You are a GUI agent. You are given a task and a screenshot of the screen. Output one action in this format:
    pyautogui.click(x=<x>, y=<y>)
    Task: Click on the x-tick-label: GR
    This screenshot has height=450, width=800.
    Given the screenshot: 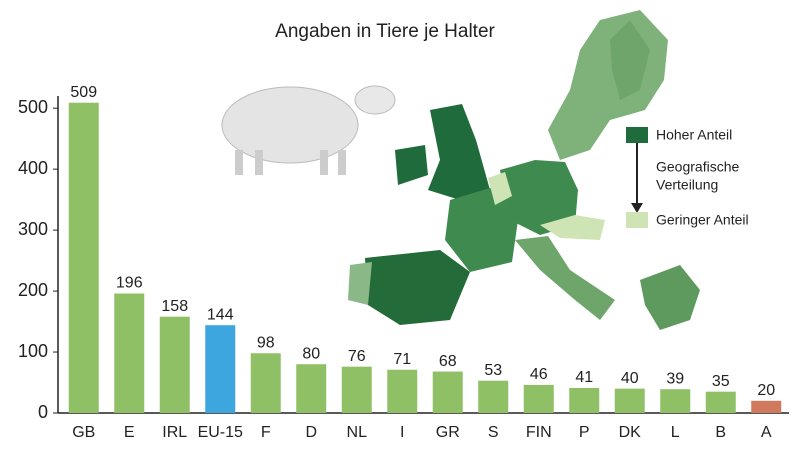 What is the action you would take?
    pyautogui.click(x=448, y=432)
    